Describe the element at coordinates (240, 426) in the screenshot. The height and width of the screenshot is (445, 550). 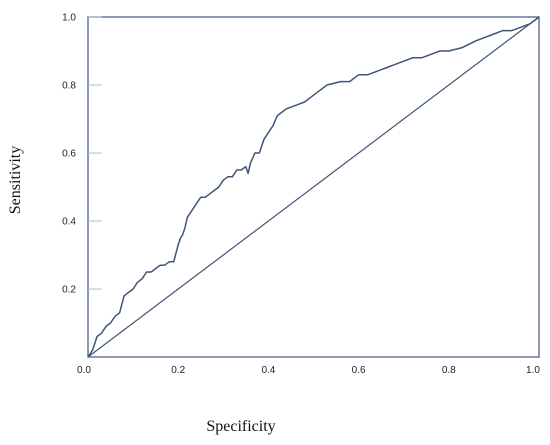
I see `x-axis-title: Specificity` at that location.